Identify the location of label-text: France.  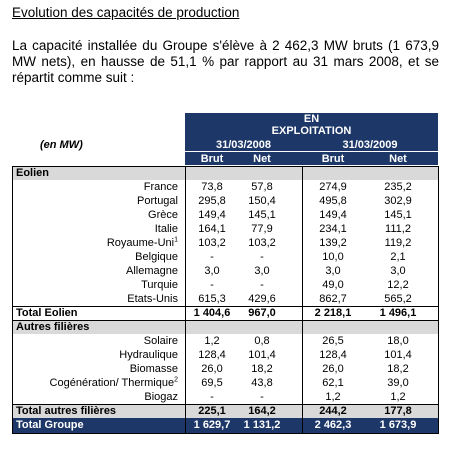
(160, 187).